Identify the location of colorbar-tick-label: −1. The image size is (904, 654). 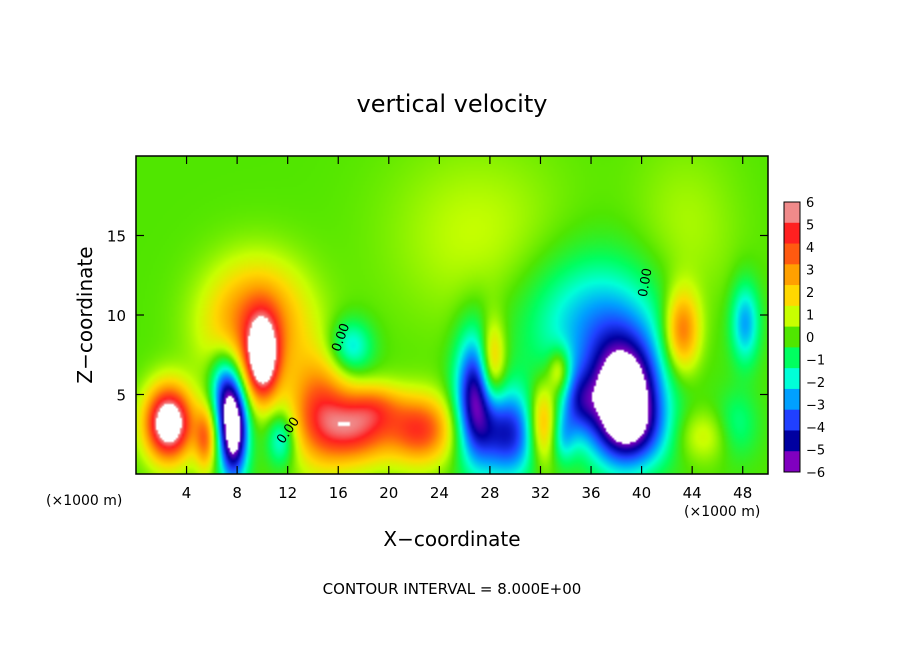
(815, 361).